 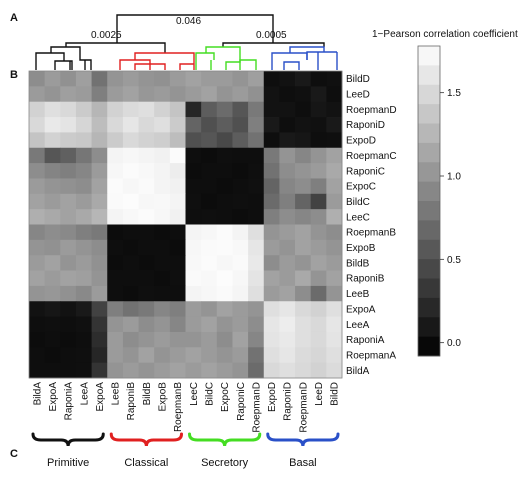 What do you see at coordinates (358, 294) in the screenshot?
I see `y-tick-label: LeeB` at bounding box center [358, 294].